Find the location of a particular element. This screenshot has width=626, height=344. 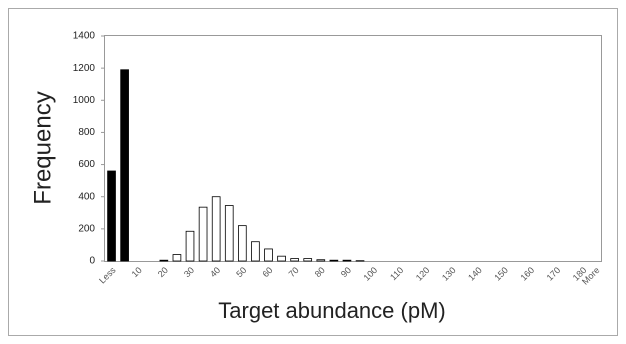

y-tick-label: 1200 is located at coordinates (84, 68).